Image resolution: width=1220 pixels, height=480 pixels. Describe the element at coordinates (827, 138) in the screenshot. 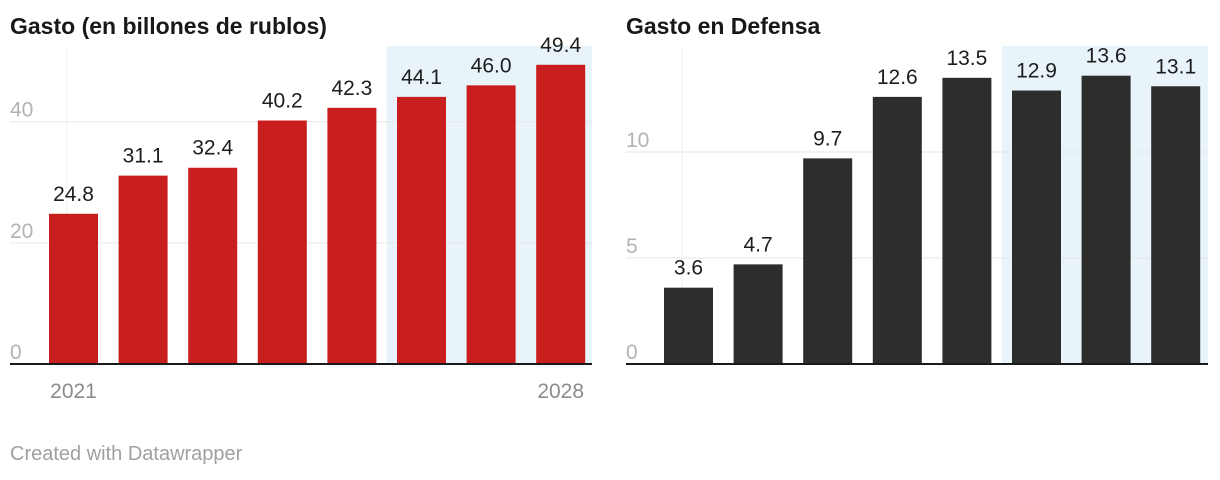

I see `chart2-value-label-2023: 9.7` at that location.